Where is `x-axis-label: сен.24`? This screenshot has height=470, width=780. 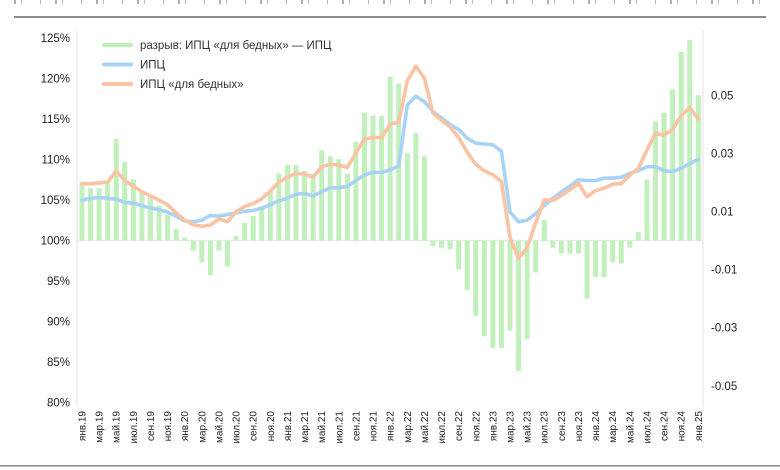 x-axis-label: сен.24 is located at coordinates (665, 426).